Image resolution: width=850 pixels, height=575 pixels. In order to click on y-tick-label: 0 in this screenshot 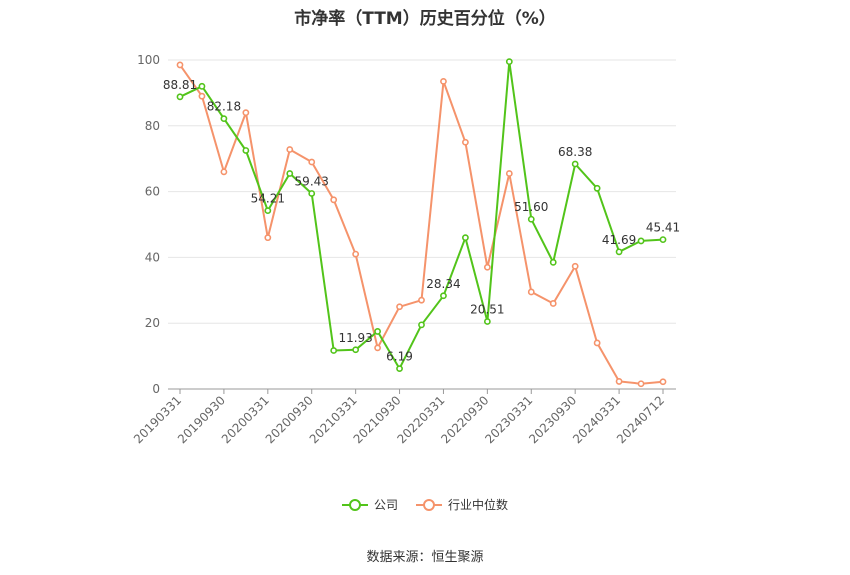, I will do `click(156, 389)`.